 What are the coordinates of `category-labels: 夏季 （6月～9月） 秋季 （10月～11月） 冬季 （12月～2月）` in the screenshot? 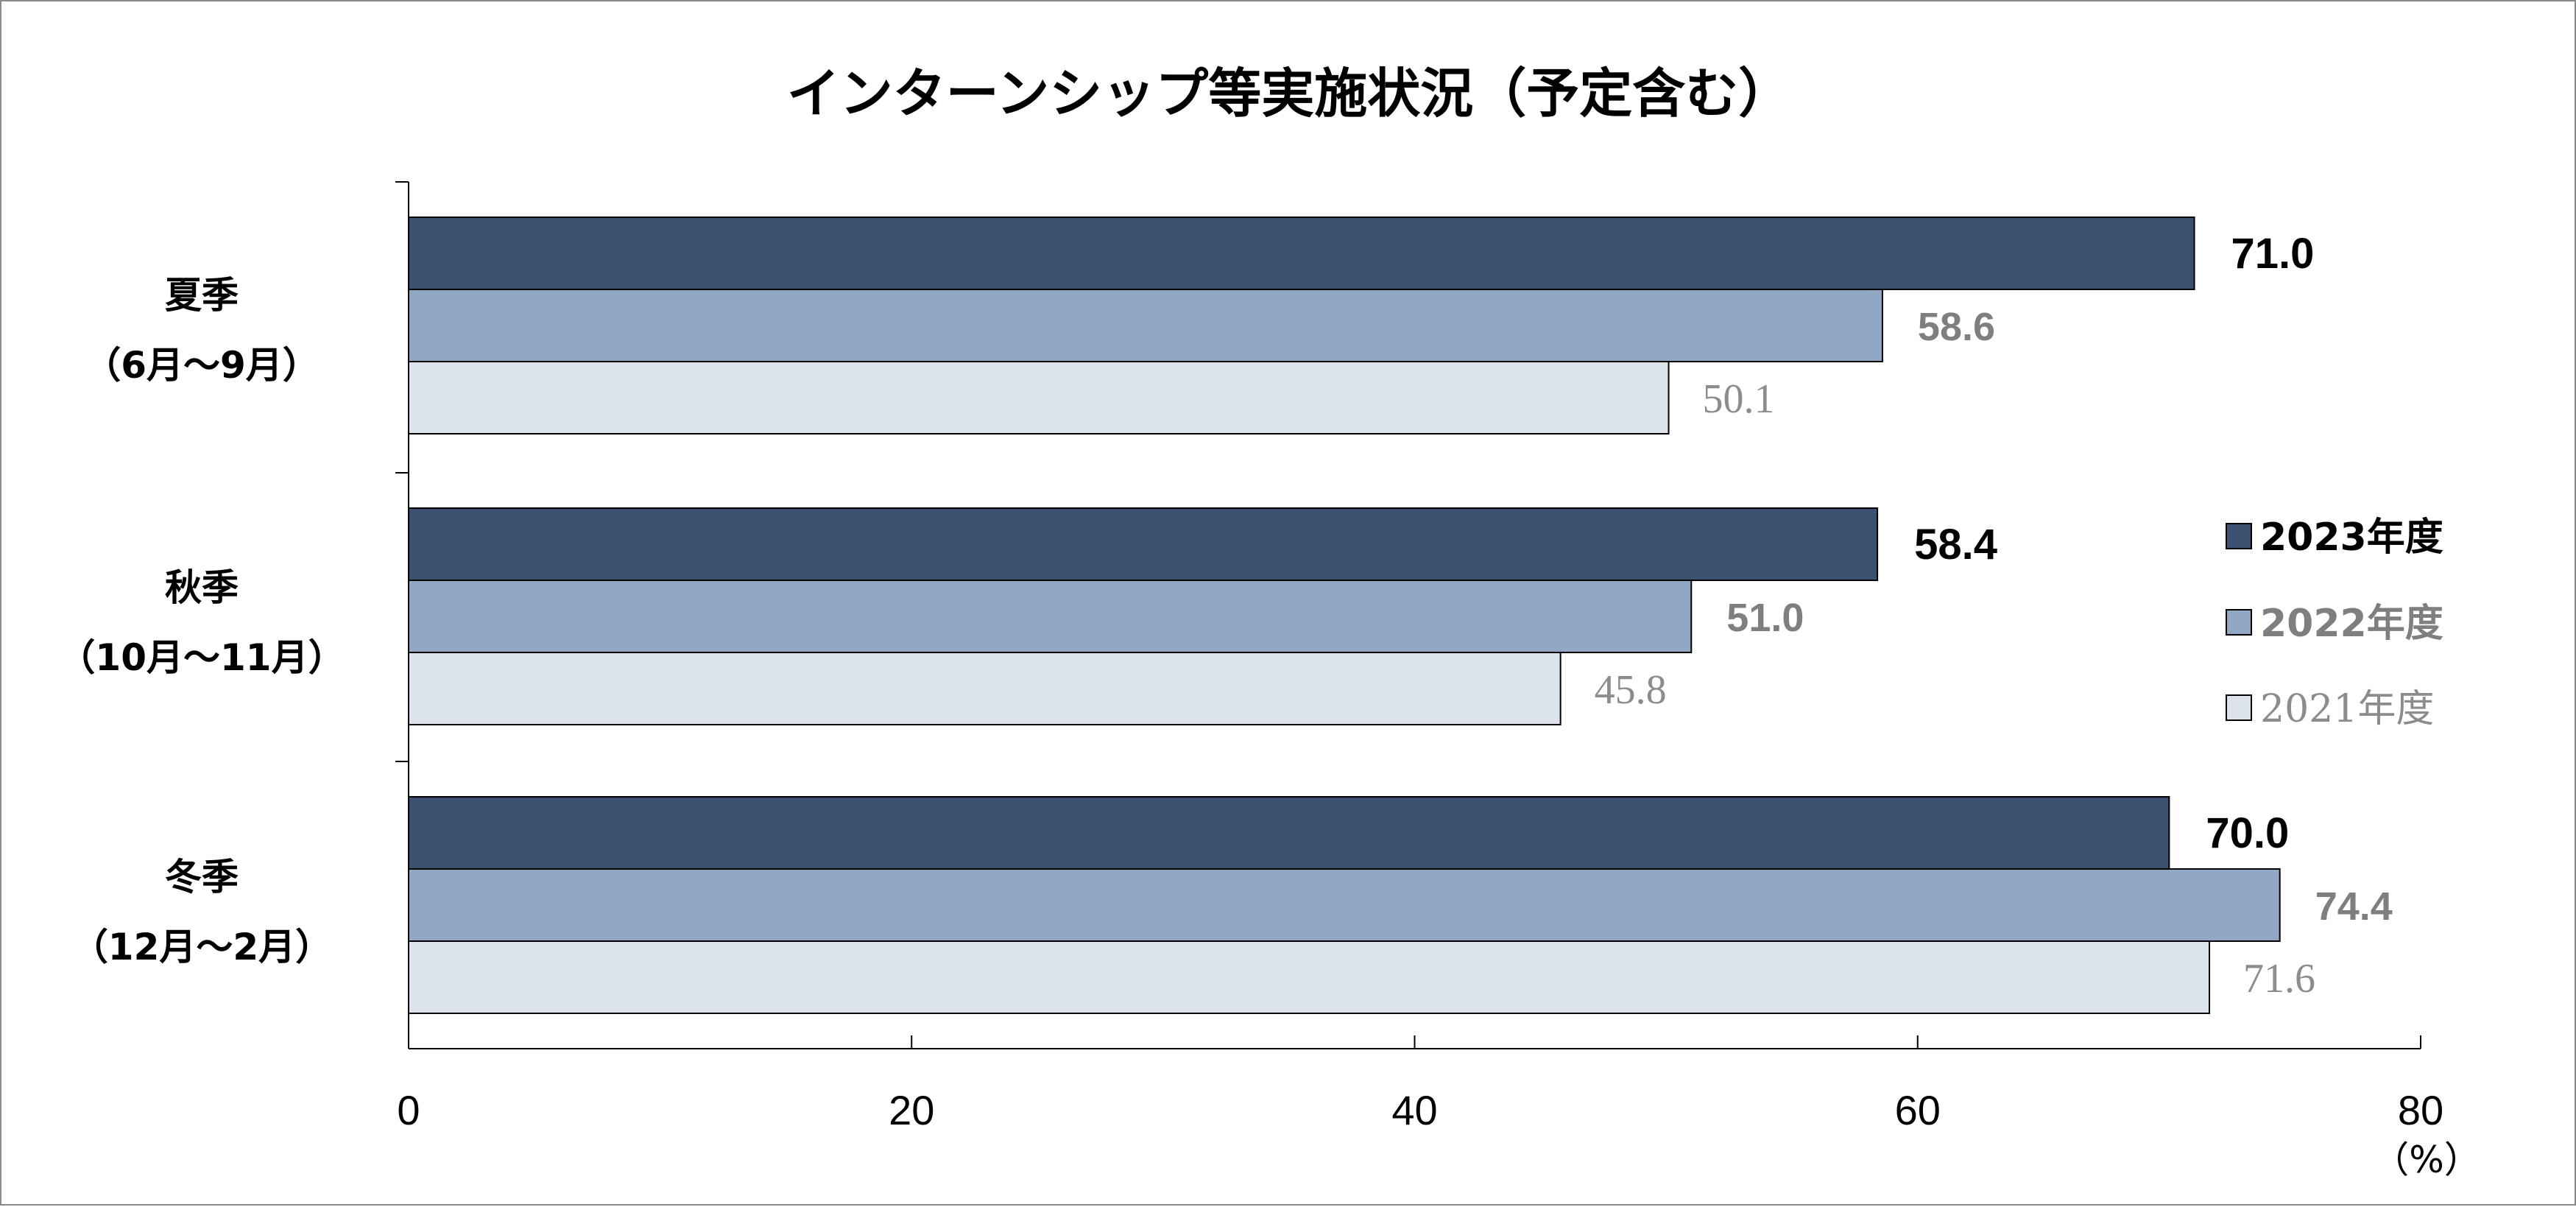 It's located at (201, 621).